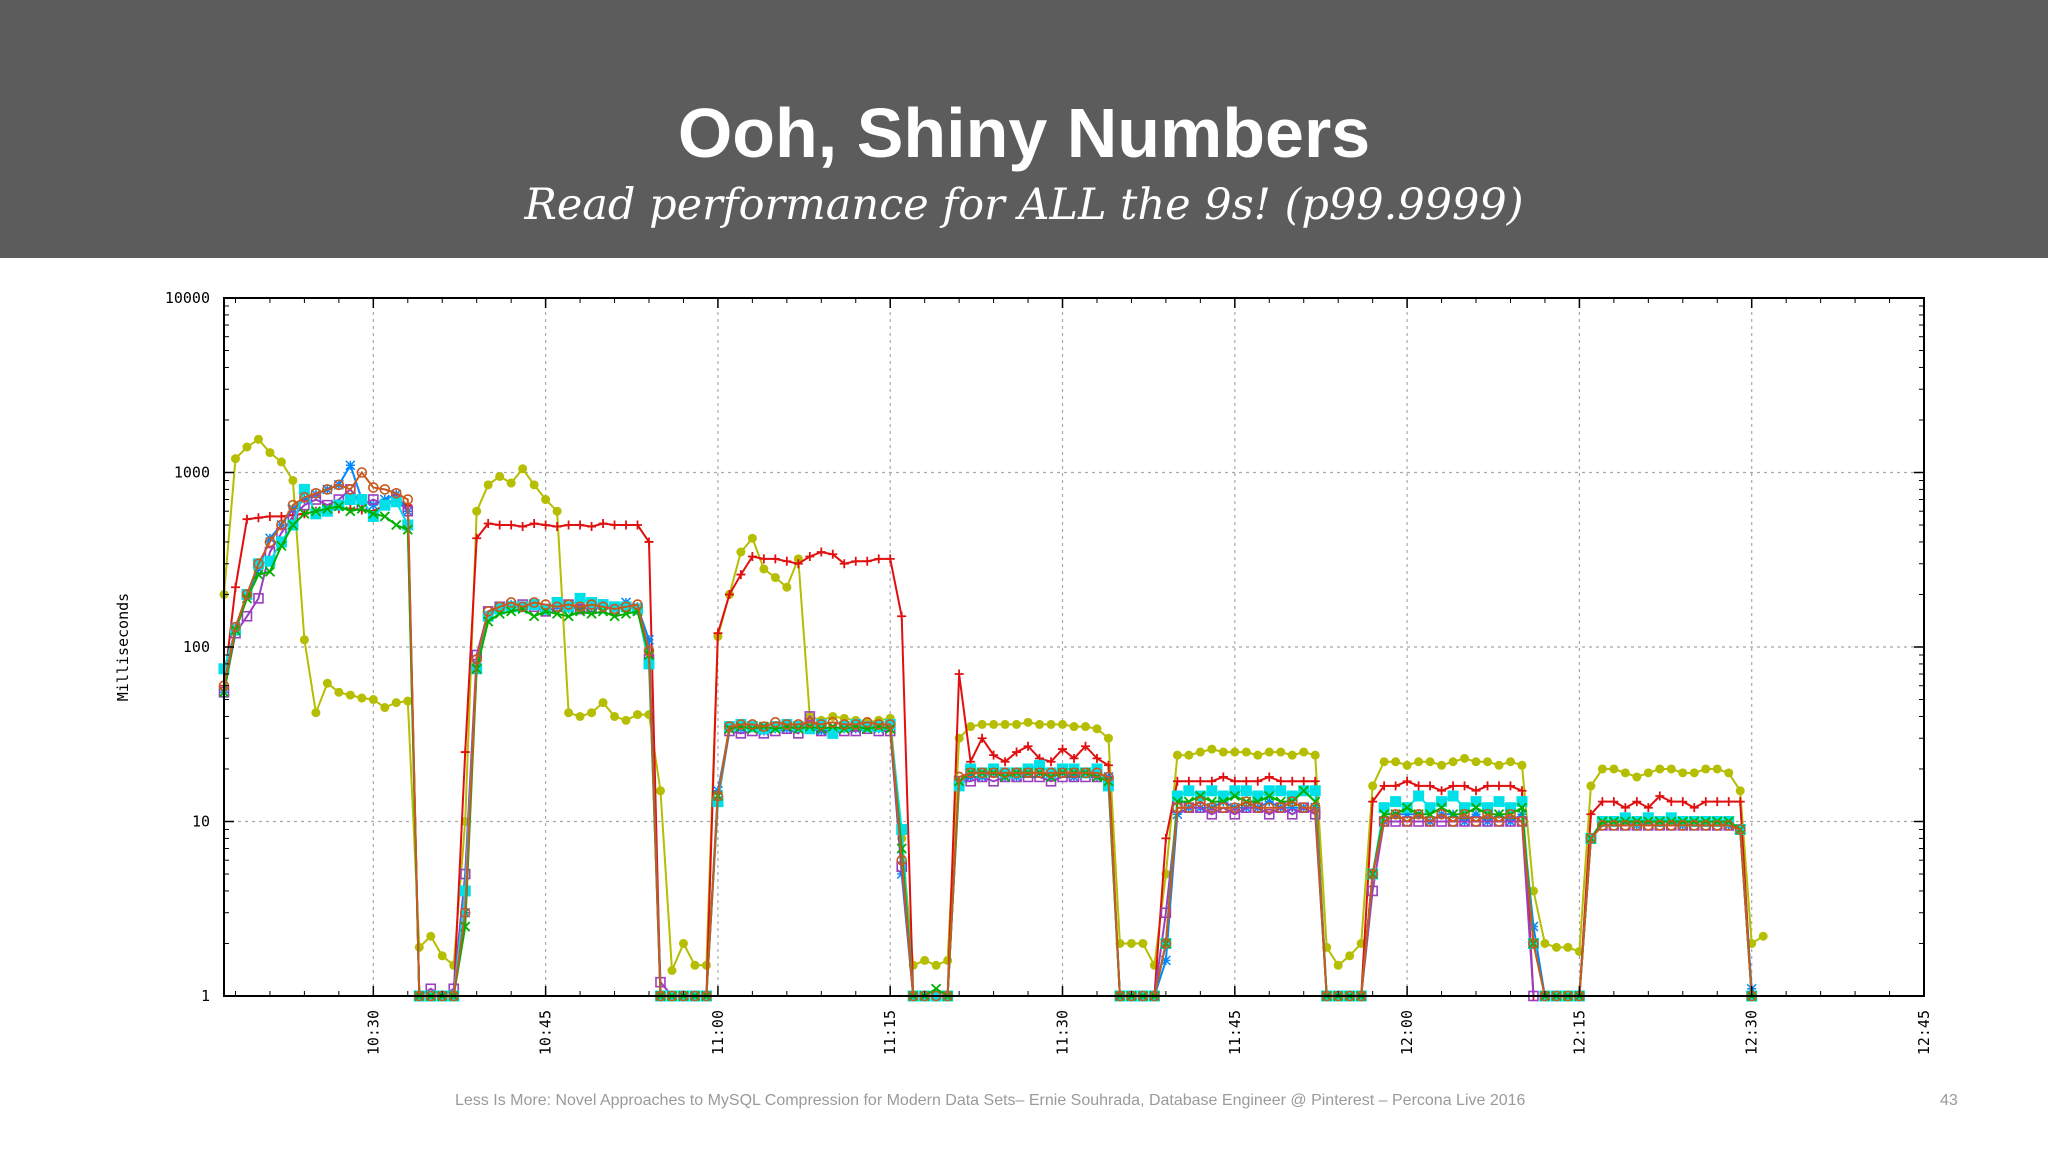 Image resolution: width=2048 pixels, height=1152 pixels. Describe the element at coordinates (1407, 1032) in the screenshot. I see `x-tick-label: 12:00` at that location.